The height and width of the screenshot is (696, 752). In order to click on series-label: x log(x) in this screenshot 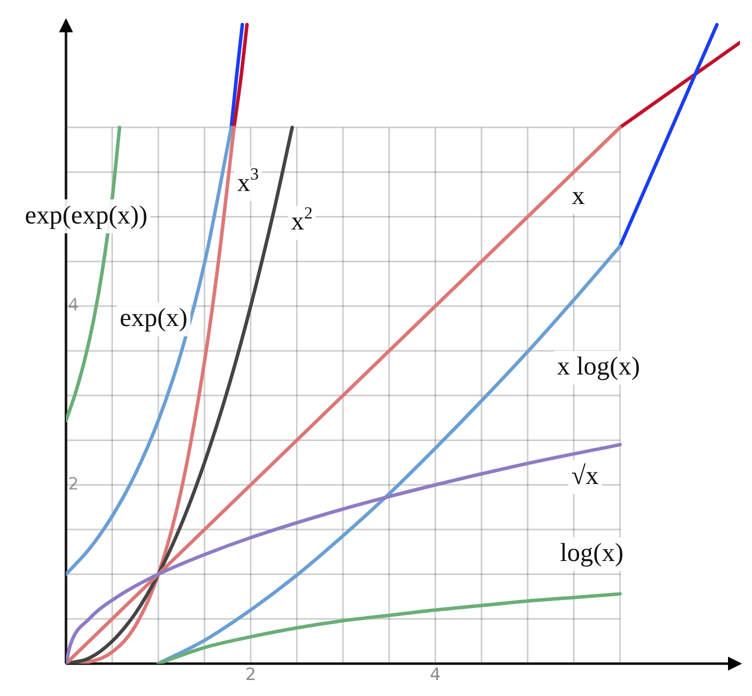, I will do `click(598, 365)`.